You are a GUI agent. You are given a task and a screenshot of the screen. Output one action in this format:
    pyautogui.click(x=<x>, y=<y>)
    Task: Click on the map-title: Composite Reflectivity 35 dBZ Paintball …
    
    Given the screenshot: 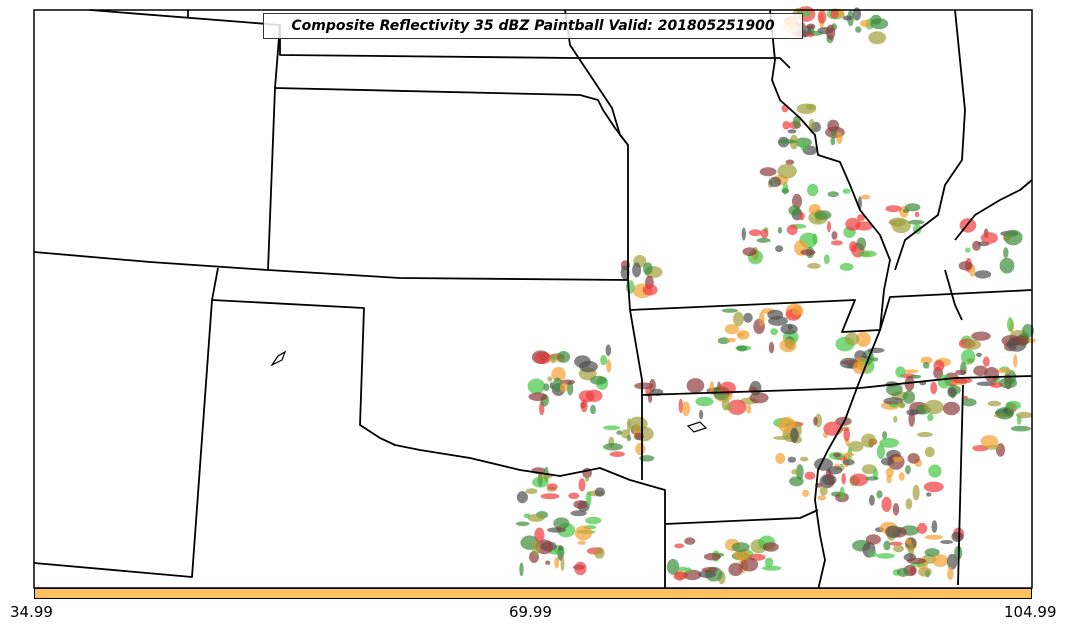 What is the action you would take?
    pyautogui.click(x=533, y=26)
    